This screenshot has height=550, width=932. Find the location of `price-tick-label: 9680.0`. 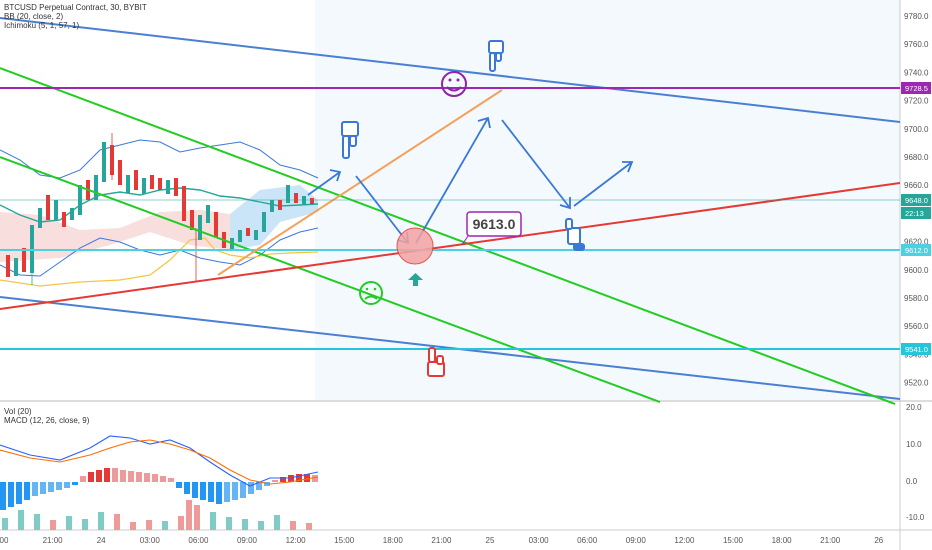

price-tick-label: 9680.0 is located at coordinates (916, 157).